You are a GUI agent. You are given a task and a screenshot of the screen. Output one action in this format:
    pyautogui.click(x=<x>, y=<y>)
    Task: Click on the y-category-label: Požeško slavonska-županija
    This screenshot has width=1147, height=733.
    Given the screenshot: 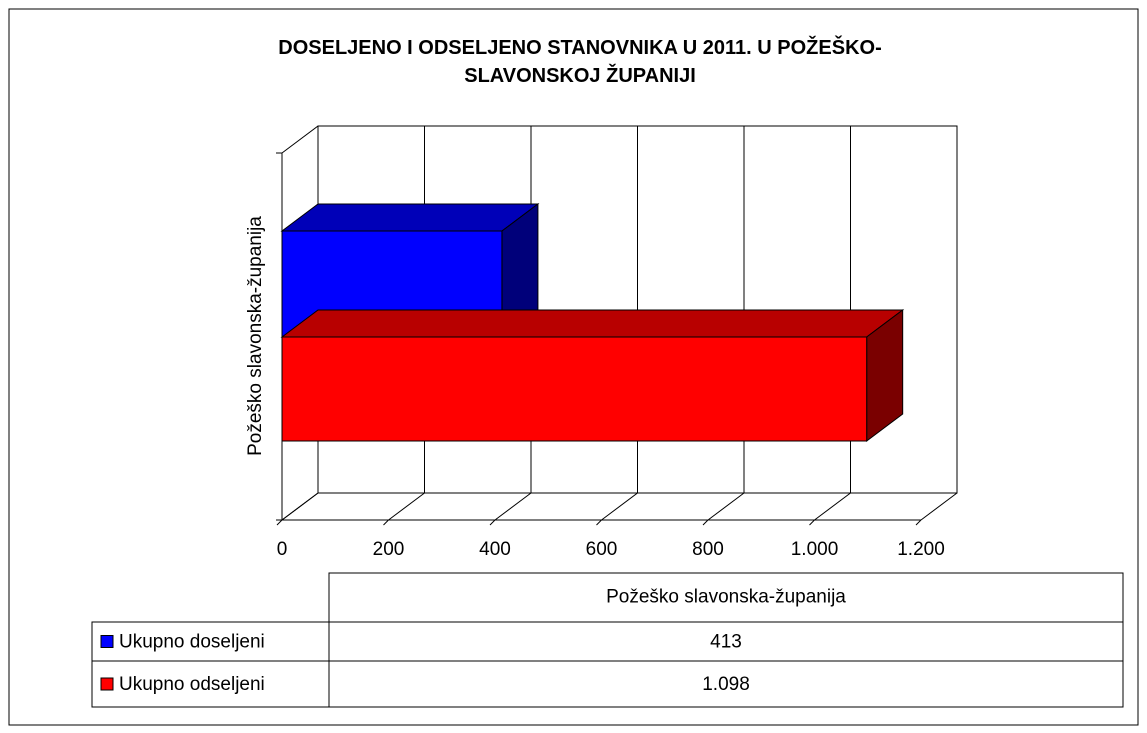 What is the action you would take?
    pyautogui.click(x=255, y=336)
    